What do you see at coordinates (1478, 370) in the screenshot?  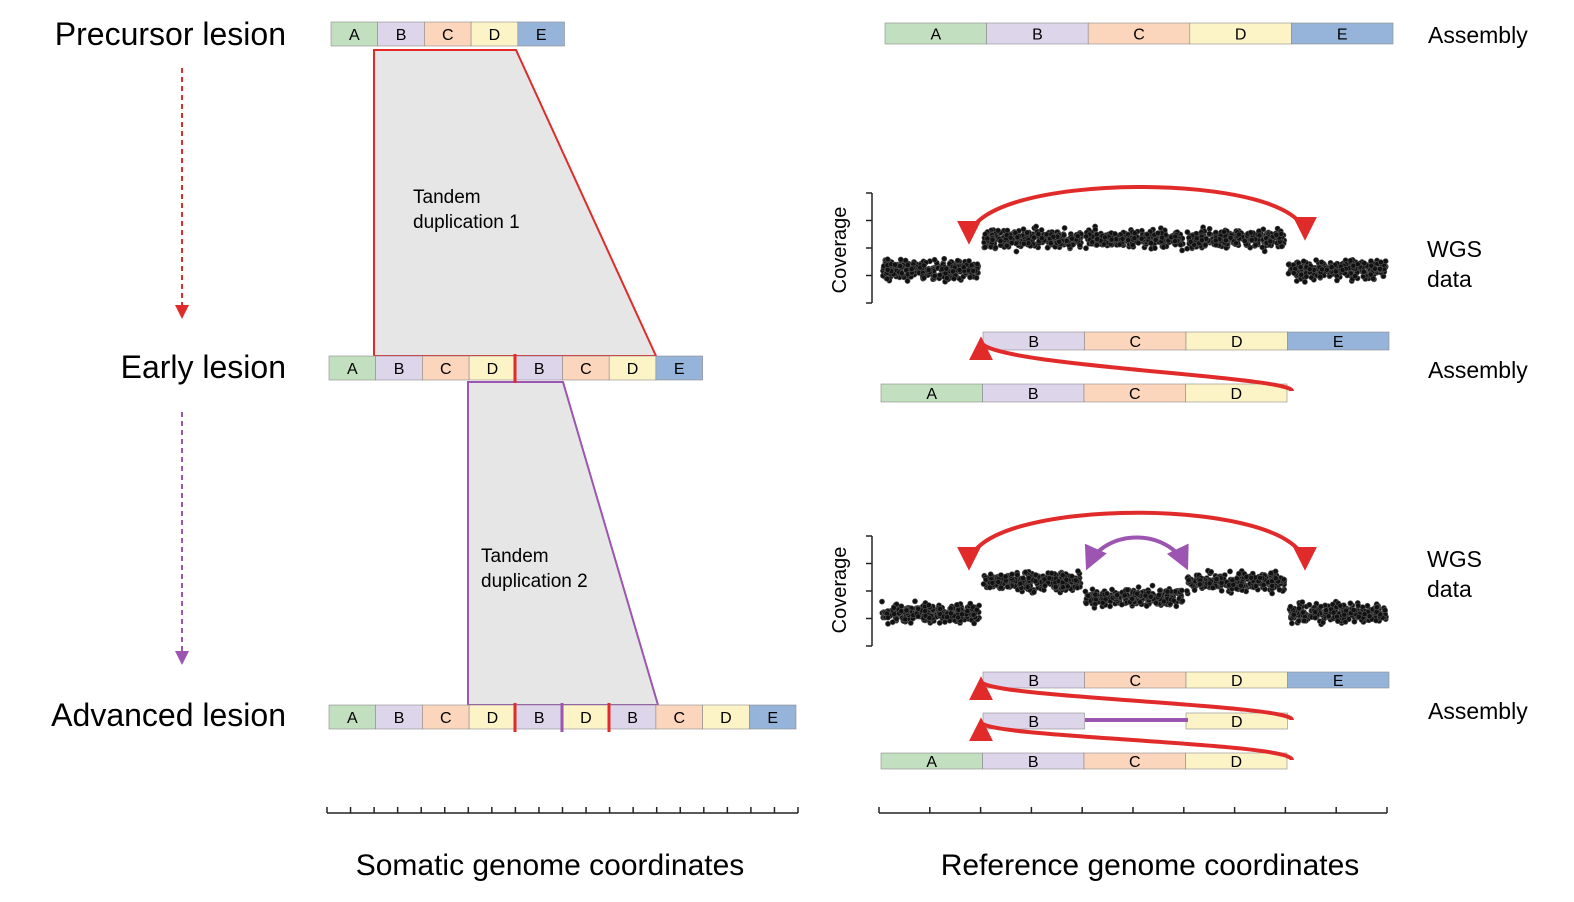 I see `assembly-label-2: Assembly` at bounding box center [1478, 370].